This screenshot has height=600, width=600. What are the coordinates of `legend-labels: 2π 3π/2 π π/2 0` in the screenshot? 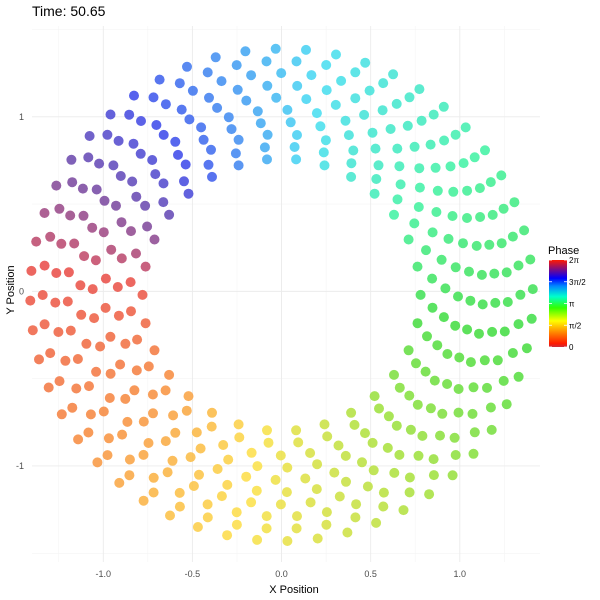 It's located at (567, 304).